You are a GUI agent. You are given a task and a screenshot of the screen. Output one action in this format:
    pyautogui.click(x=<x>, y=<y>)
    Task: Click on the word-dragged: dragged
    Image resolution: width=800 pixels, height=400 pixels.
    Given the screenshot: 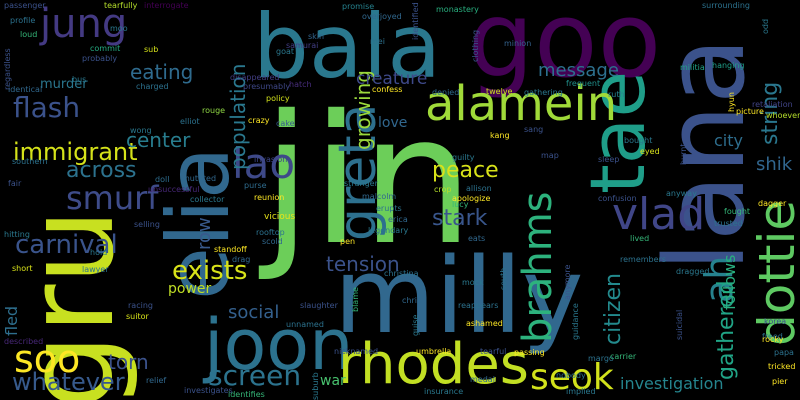 What is the action you would take?
    pyautogui.click(x=693, y=271)
    